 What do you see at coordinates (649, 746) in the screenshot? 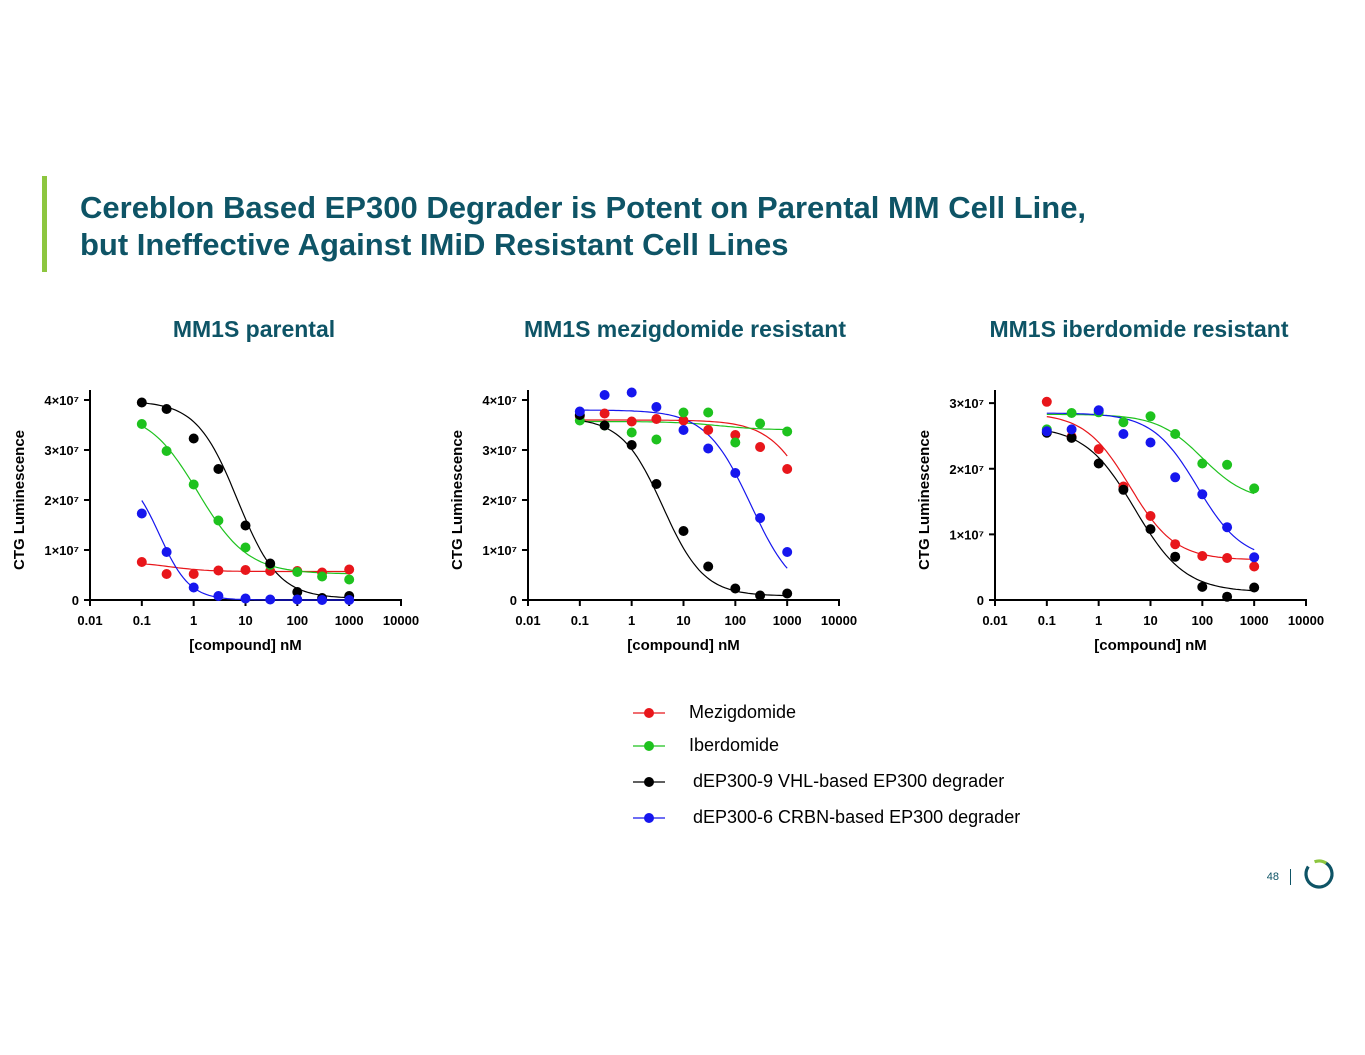
I see `legend-marker-iberdomide` at bounding box center [649, 746].